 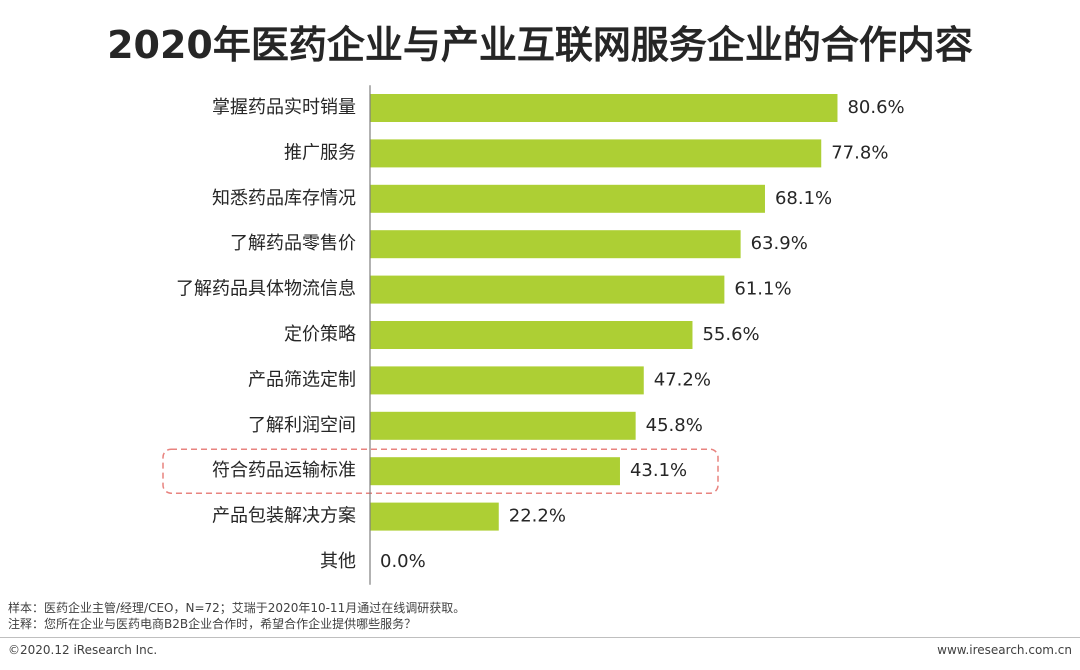 I want to click on highlight-box, so click(x=440, y=471).